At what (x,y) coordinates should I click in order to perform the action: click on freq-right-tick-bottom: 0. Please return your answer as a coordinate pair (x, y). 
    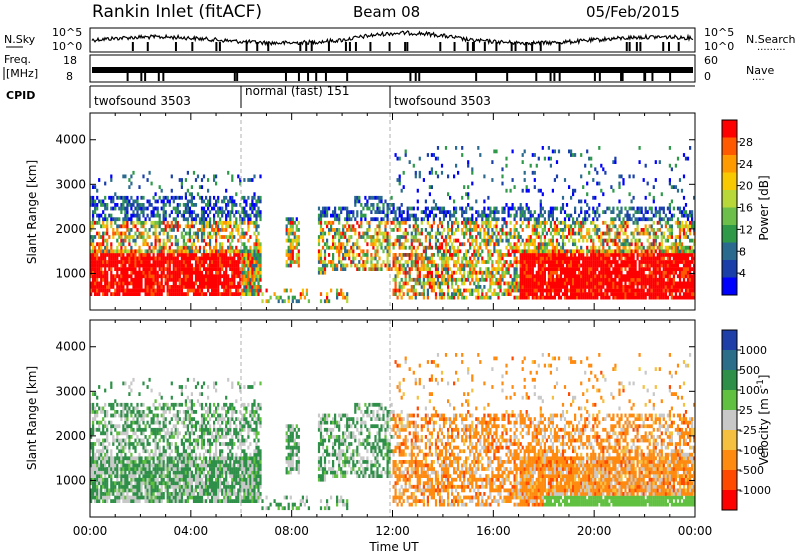
    Looking at the image, I should click on (707, 76).